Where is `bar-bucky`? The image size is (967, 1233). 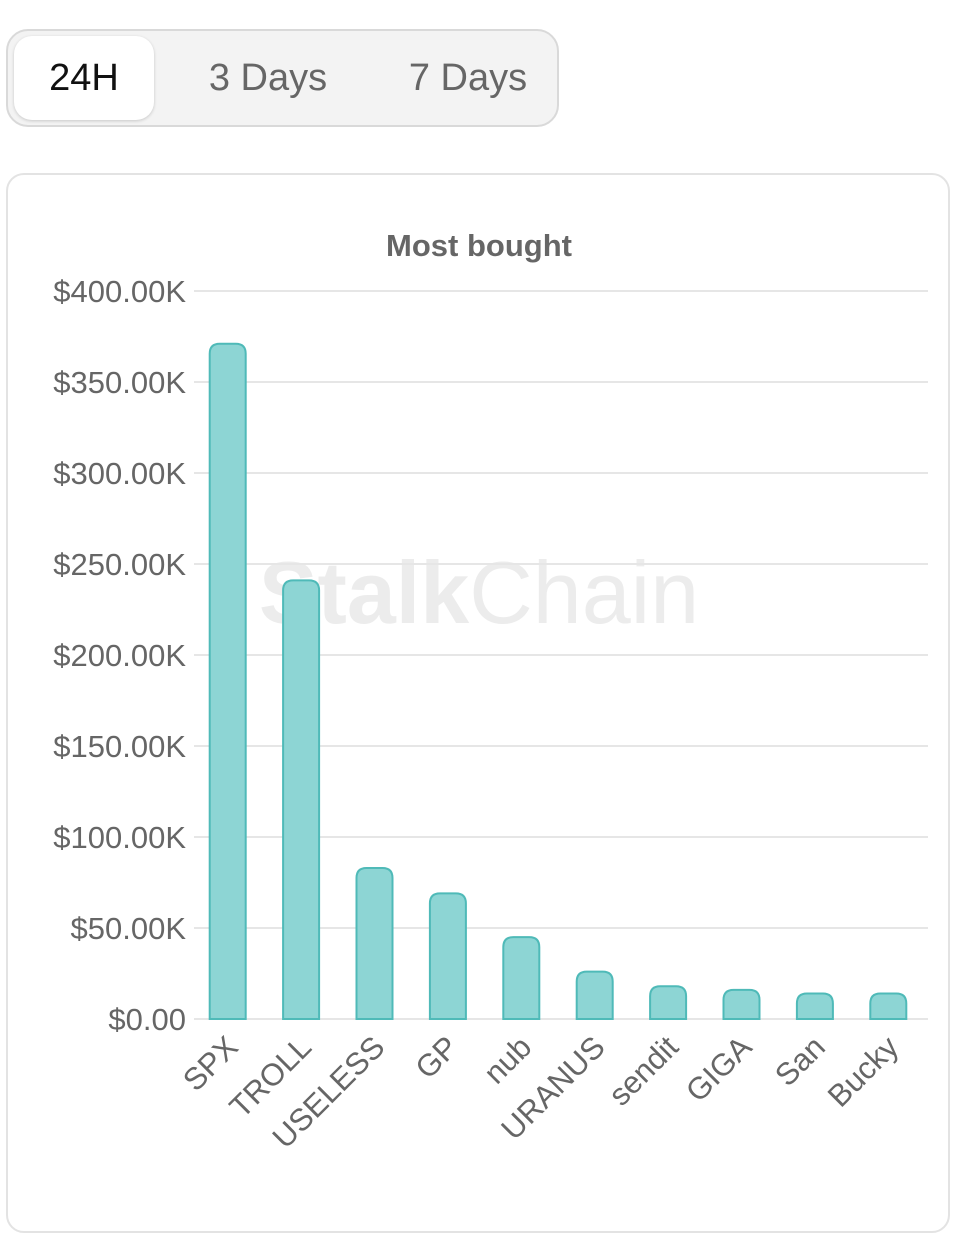
bar-bucky is located at coordinates (888, 1006).